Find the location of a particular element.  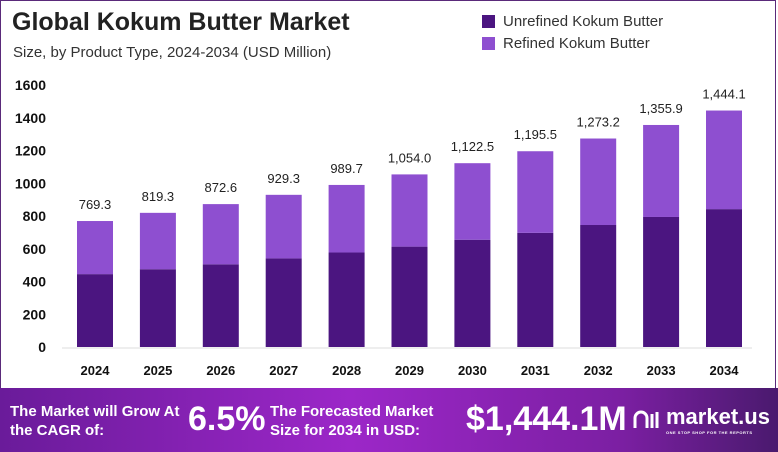

x-tick-label: 2032 is located at coordinates (598, 370).